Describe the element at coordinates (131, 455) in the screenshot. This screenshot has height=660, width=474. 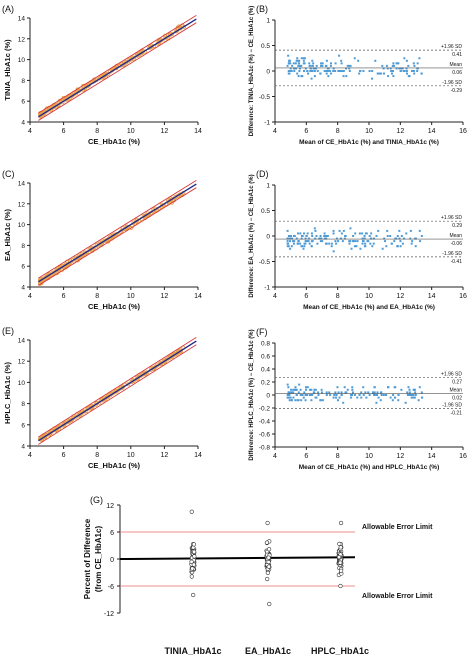
I see `x-tick-label: 10` at that location.